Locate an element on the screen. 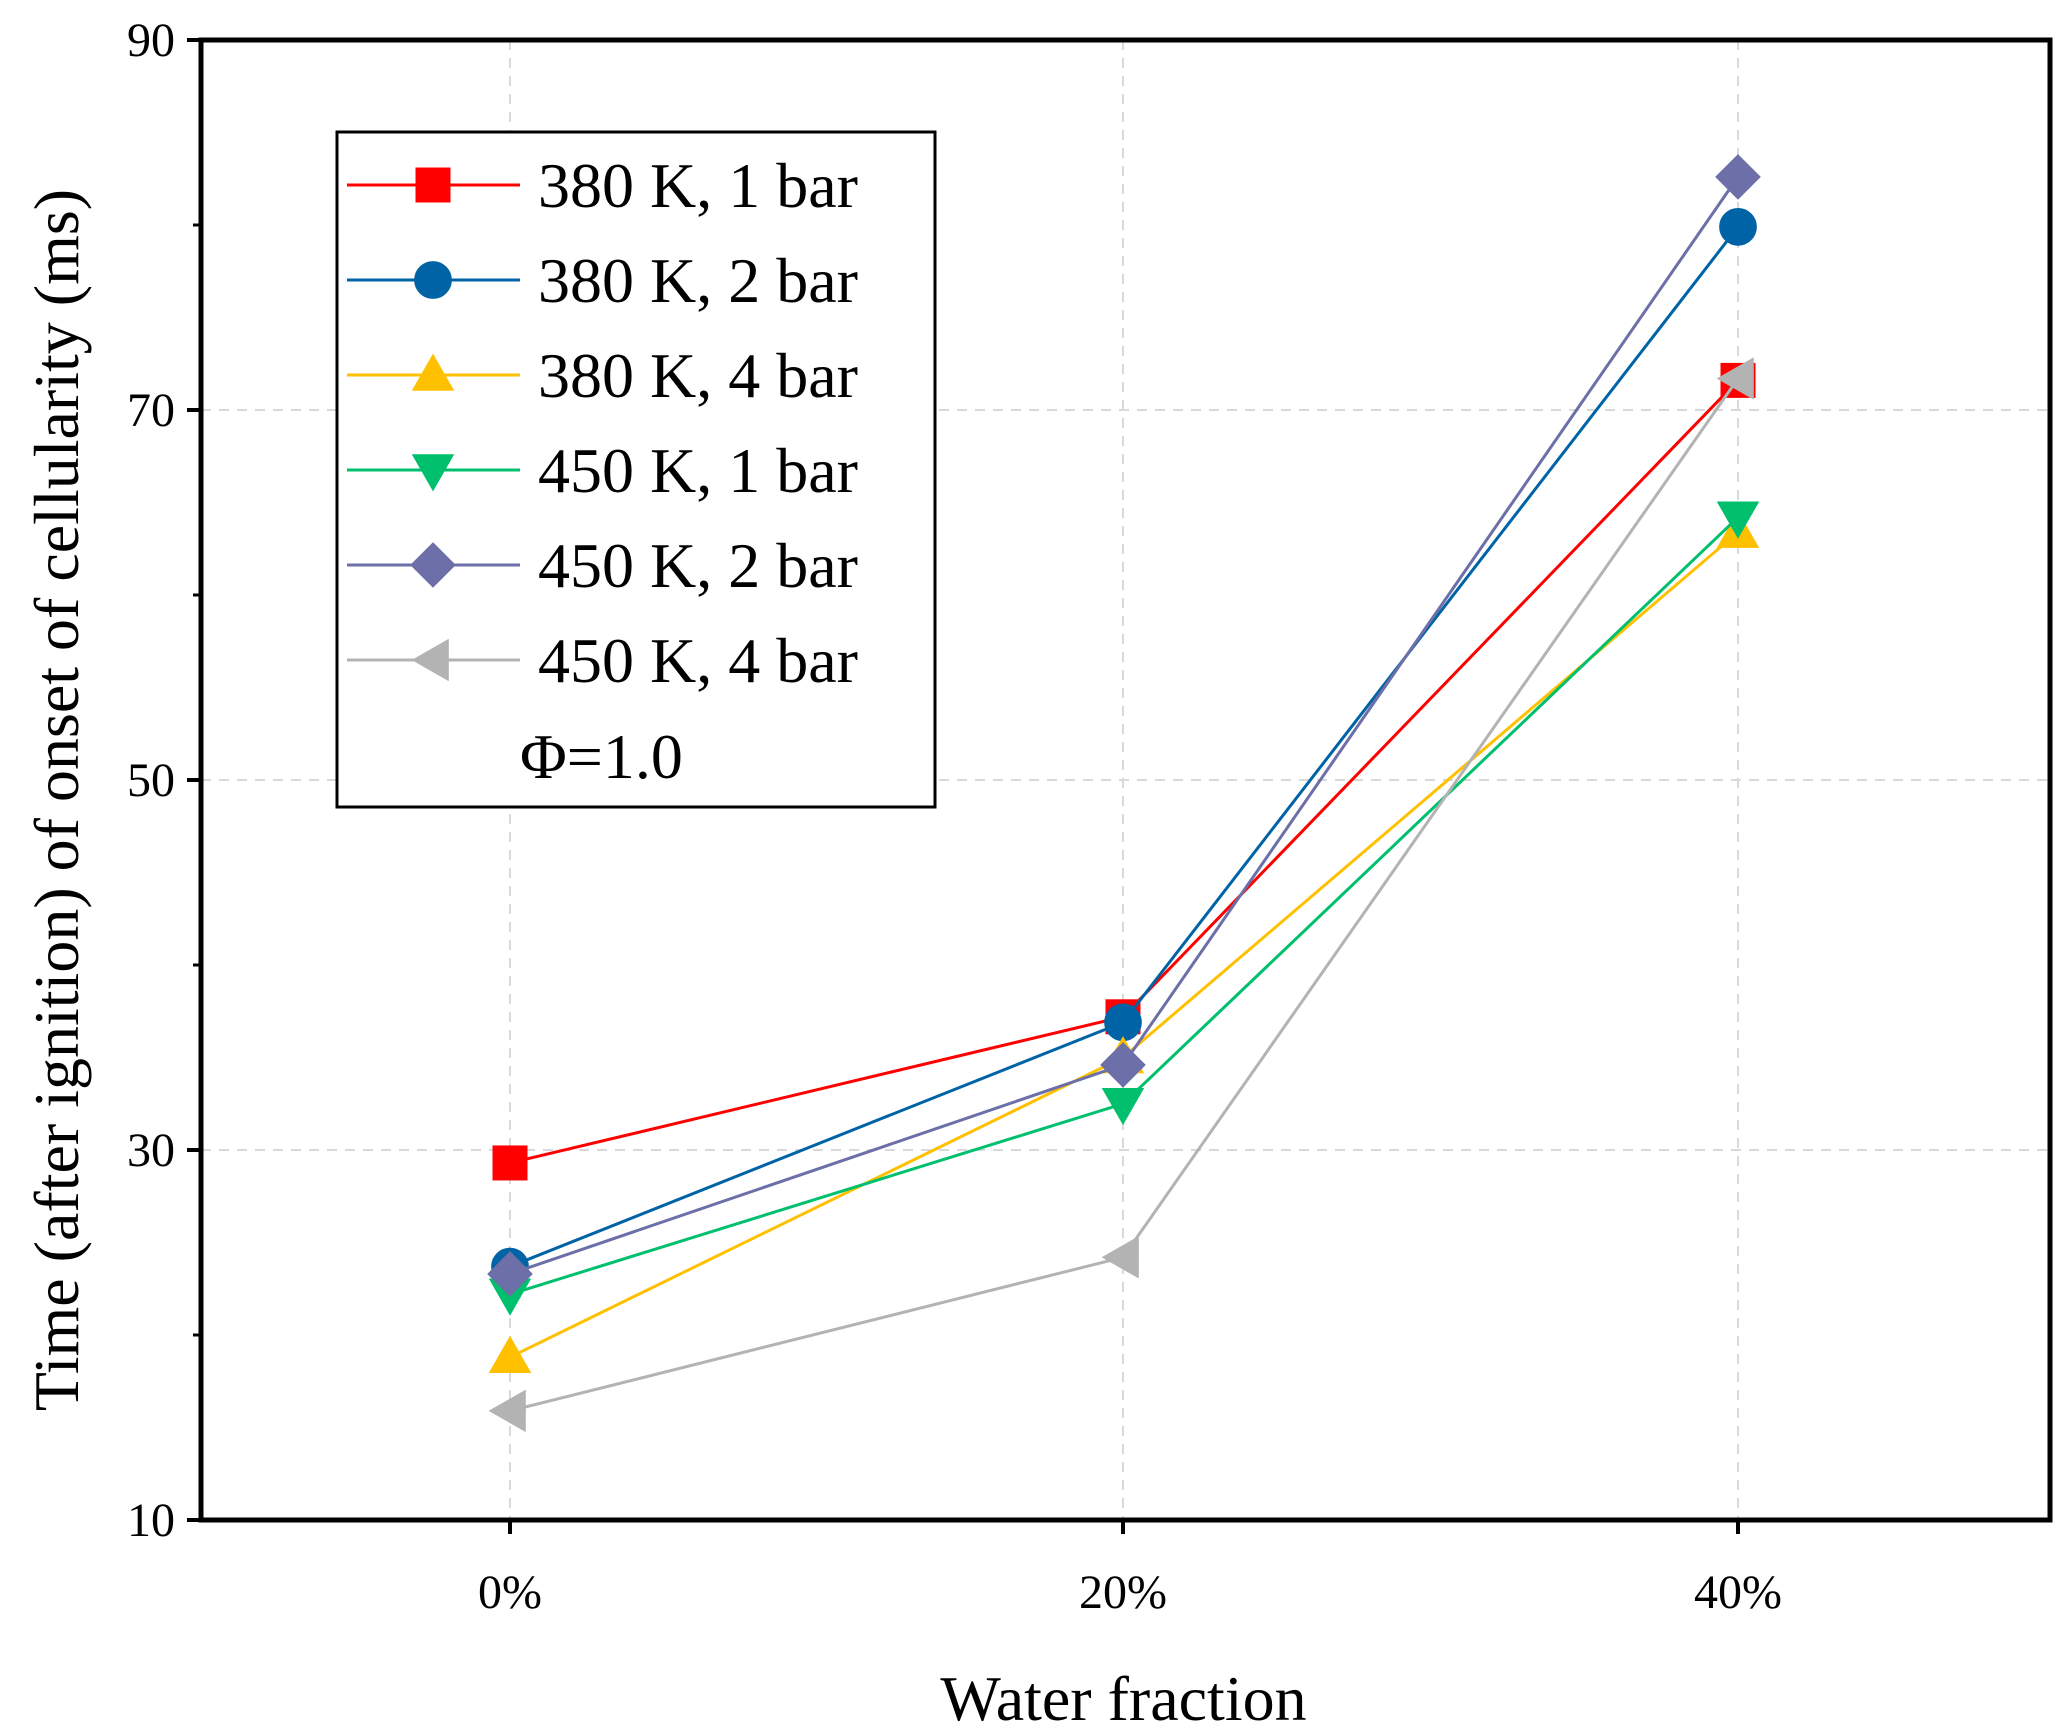  legend-item-4: 450 K, 2 bar is located at coordinates (602, 565).